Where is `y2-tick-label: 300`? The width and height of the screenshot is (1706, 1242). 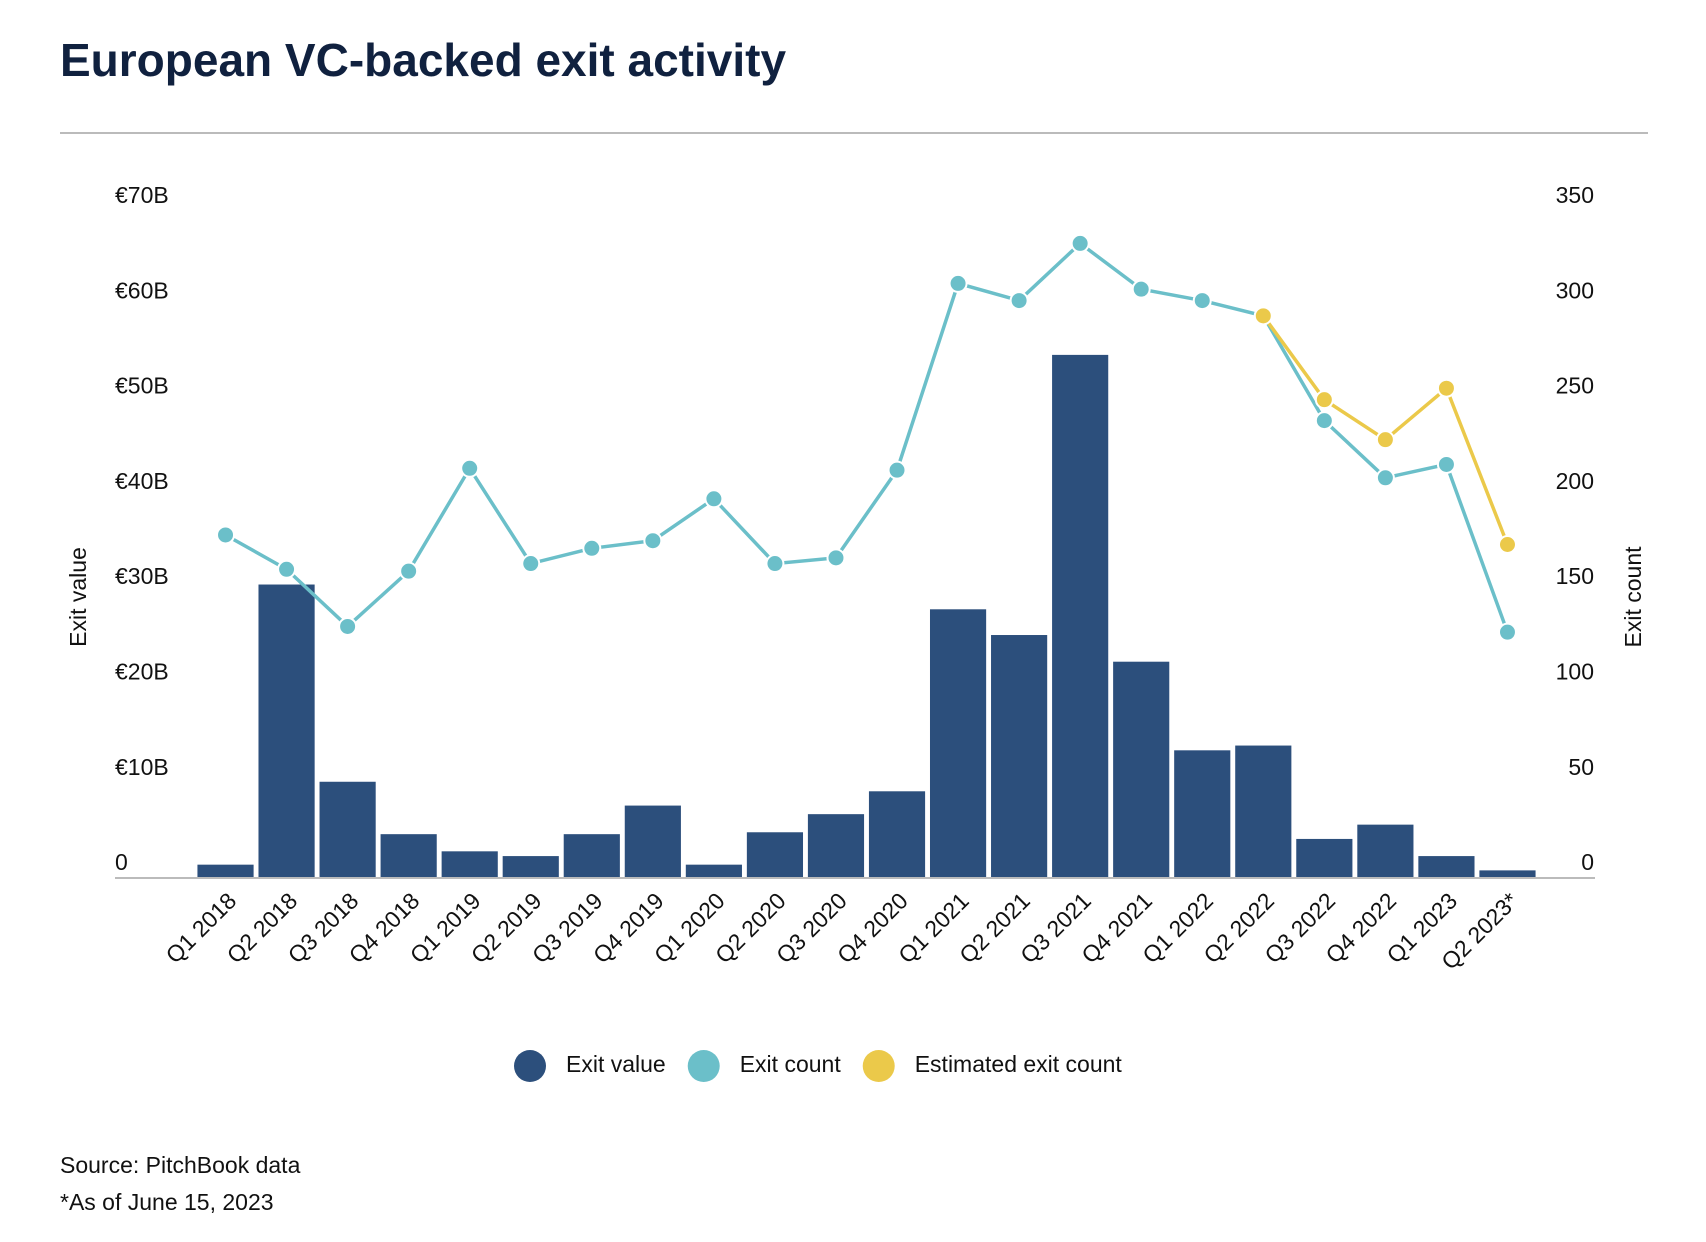 y2-tick-label: 300 is located at coordinates (1575, 290).